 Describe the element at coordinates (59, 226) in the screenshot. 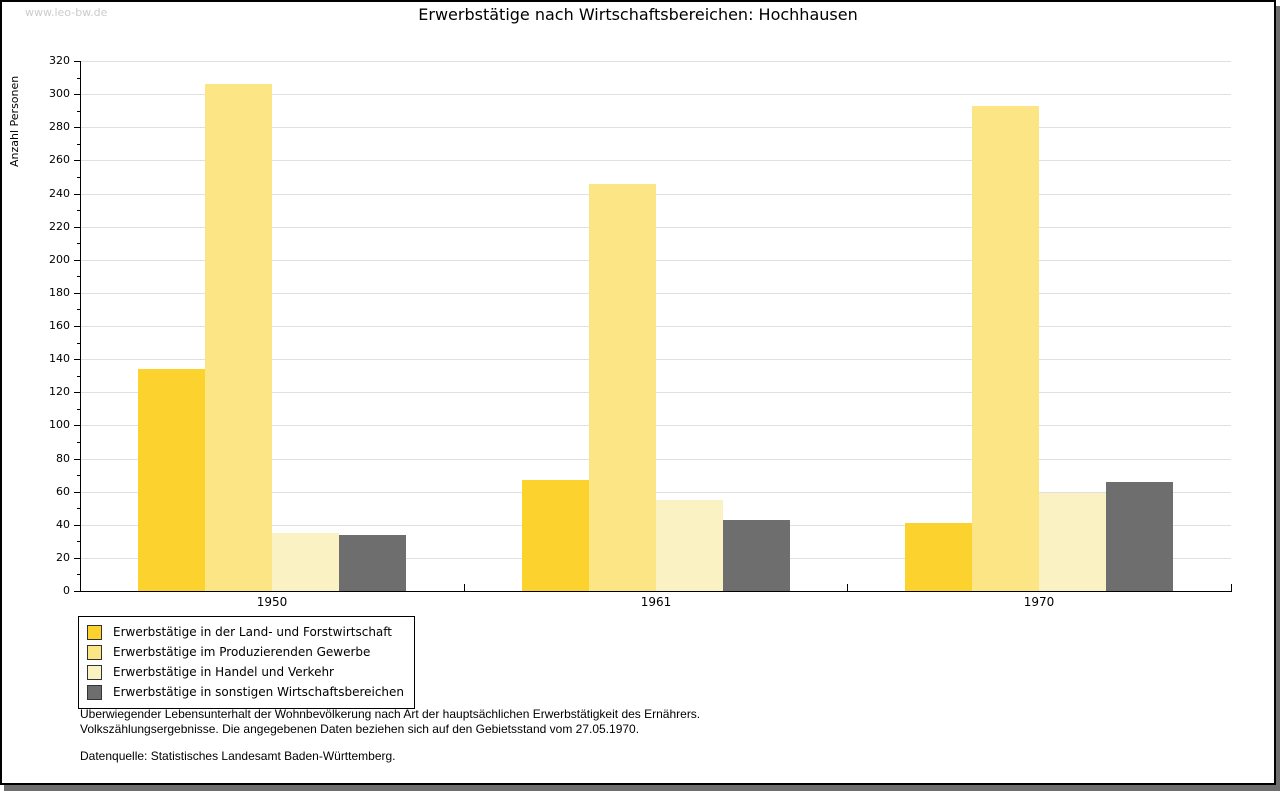

I see `y-axis-tick-label: 220` at that location.